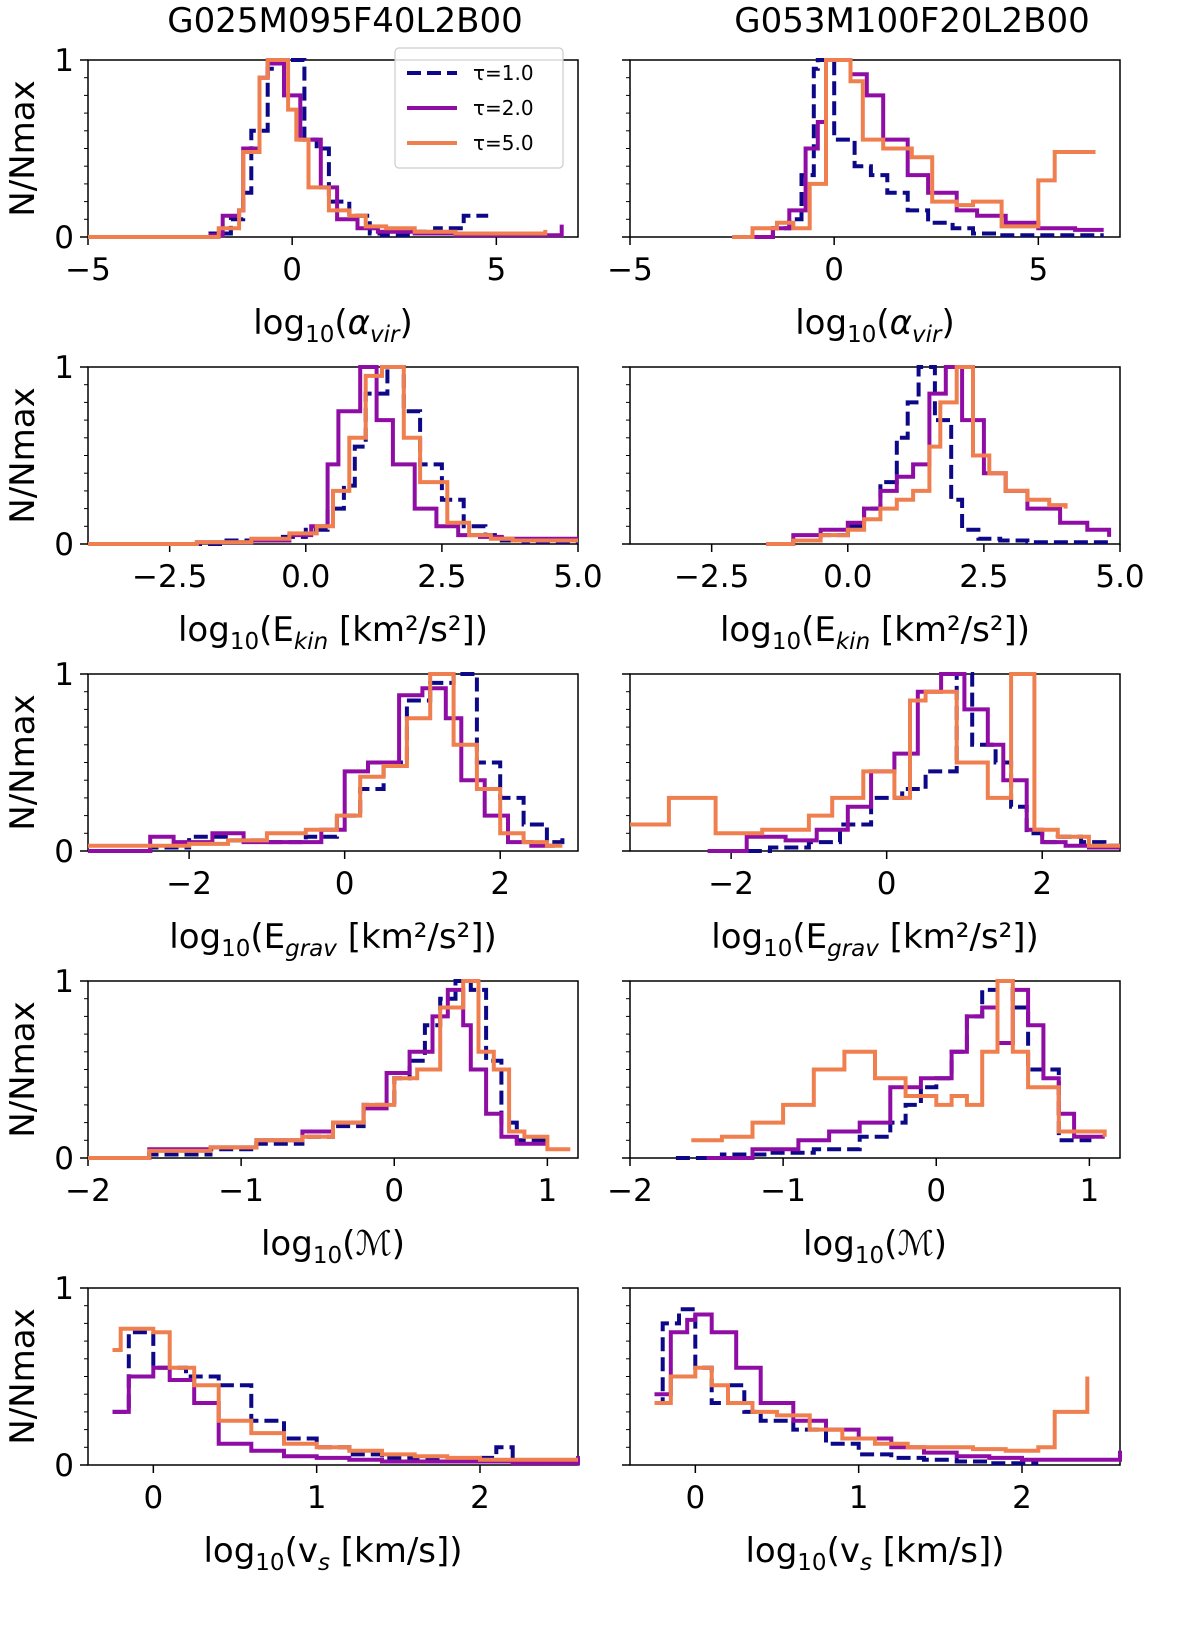  Describe the element at coordinates (291, 1116) in the screenshot. I see `panel-row4-left: 0 1 −2 −1 0 1 N/Nmax log10(ℳ)` at that location.